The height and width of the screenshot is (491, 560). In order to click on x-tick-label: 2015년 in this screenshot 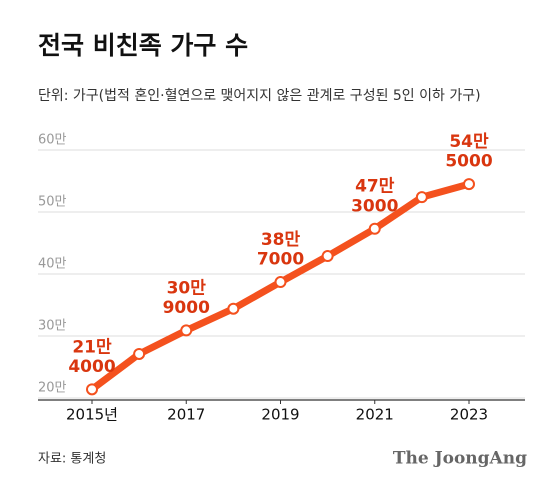, I will do `click(92, 415)`.